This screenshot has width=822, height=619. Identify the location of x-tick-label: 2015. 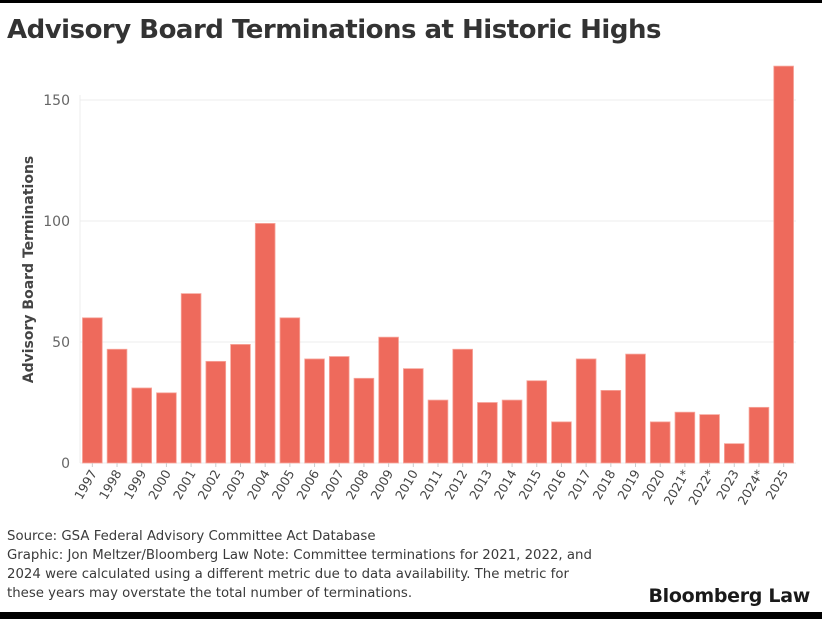
(529, 484).